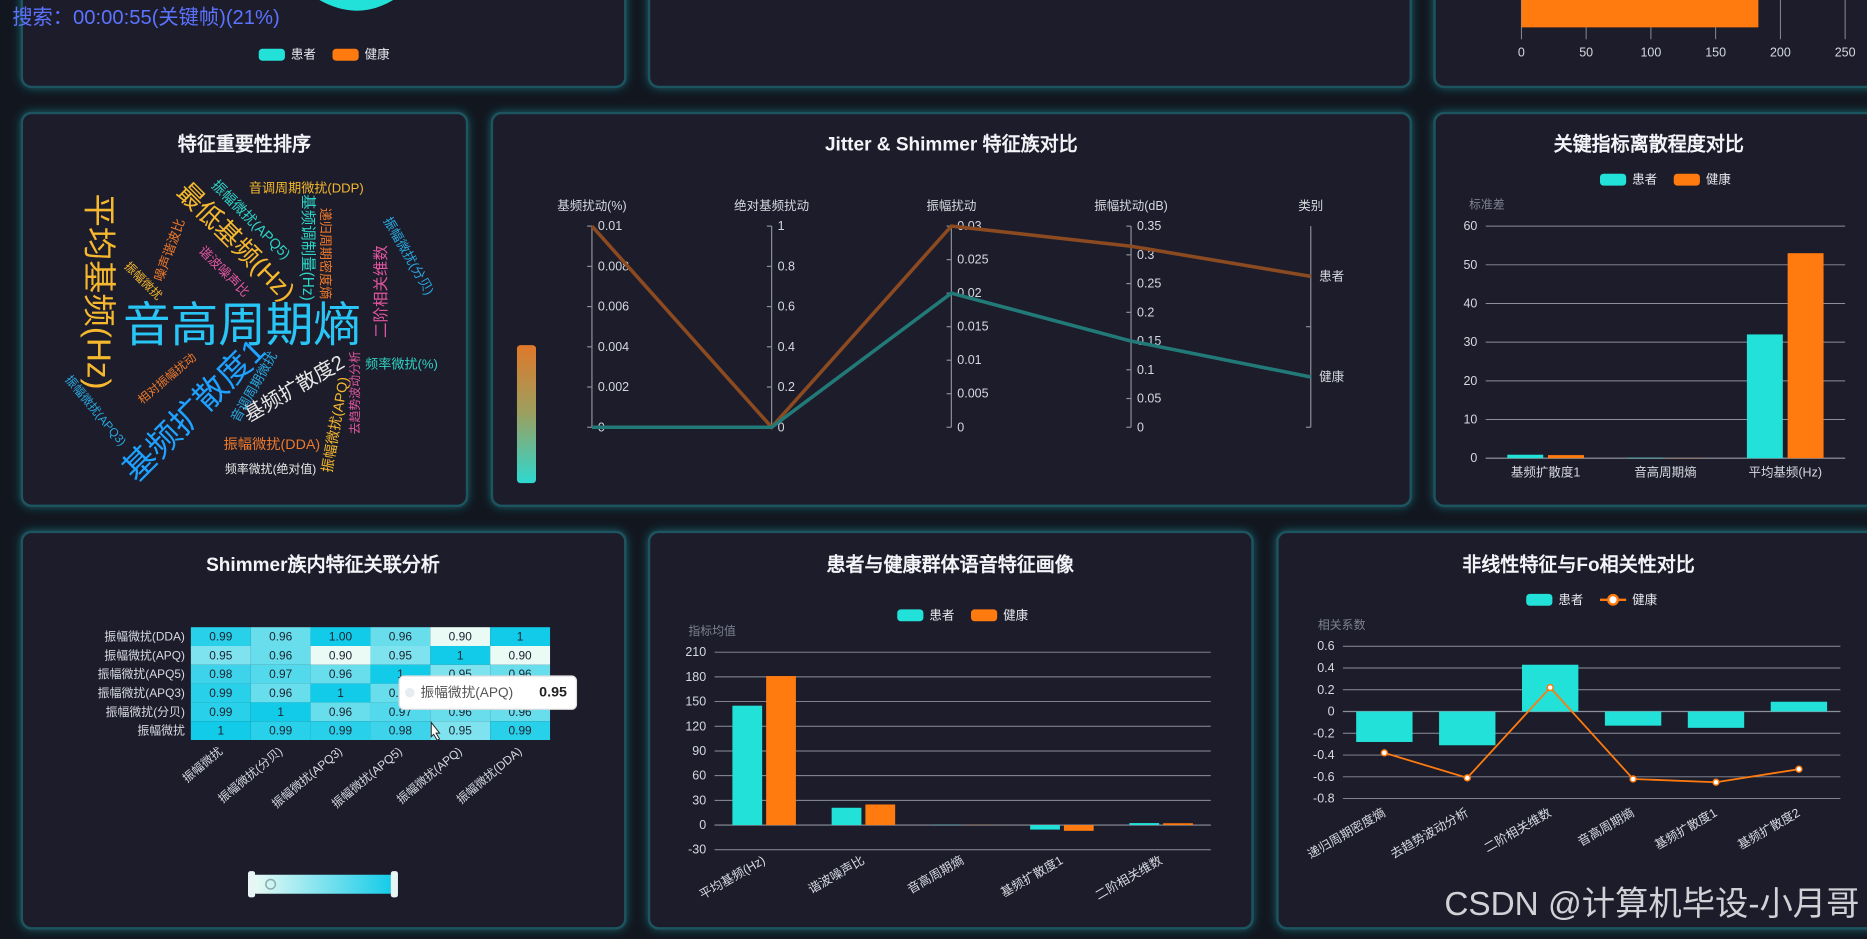  What do you see at coordinates (221, 655) in the screenshot?
I see `cell-label: 0.95` at bounding box center [221, 655].